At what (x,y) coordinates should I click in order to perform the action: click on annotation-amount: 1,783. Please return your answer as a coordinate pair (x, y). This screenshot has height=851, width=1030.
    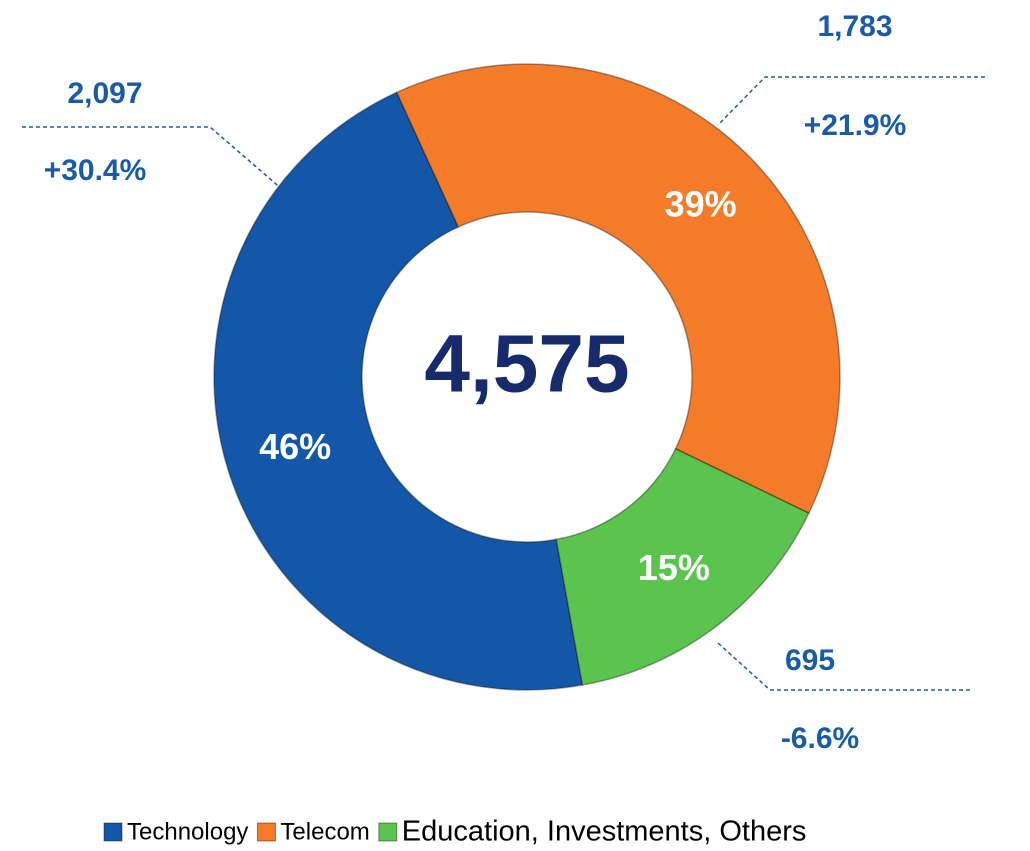
    Looking at the image, I should click on (854, 26).